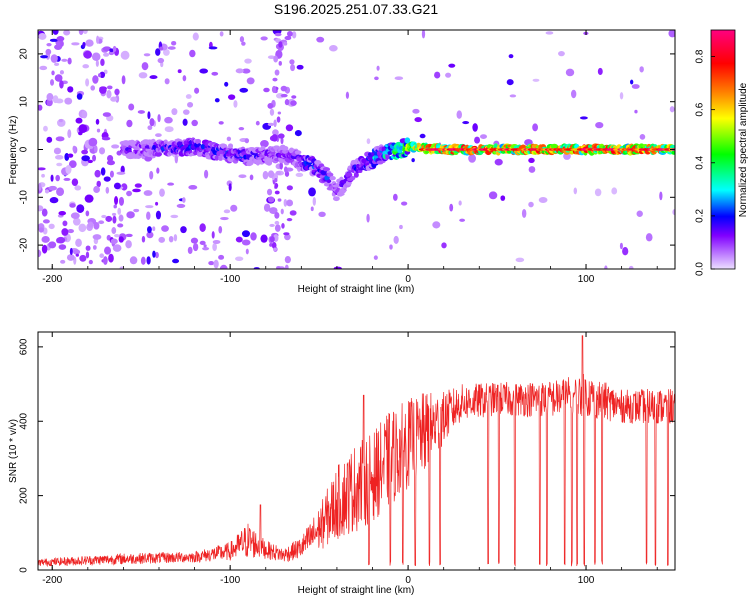  What do you see at coordinates (700, 109) in the screenshot?
I see `colorbar-tick-label: 0.6` at bounding box center [700, 109].